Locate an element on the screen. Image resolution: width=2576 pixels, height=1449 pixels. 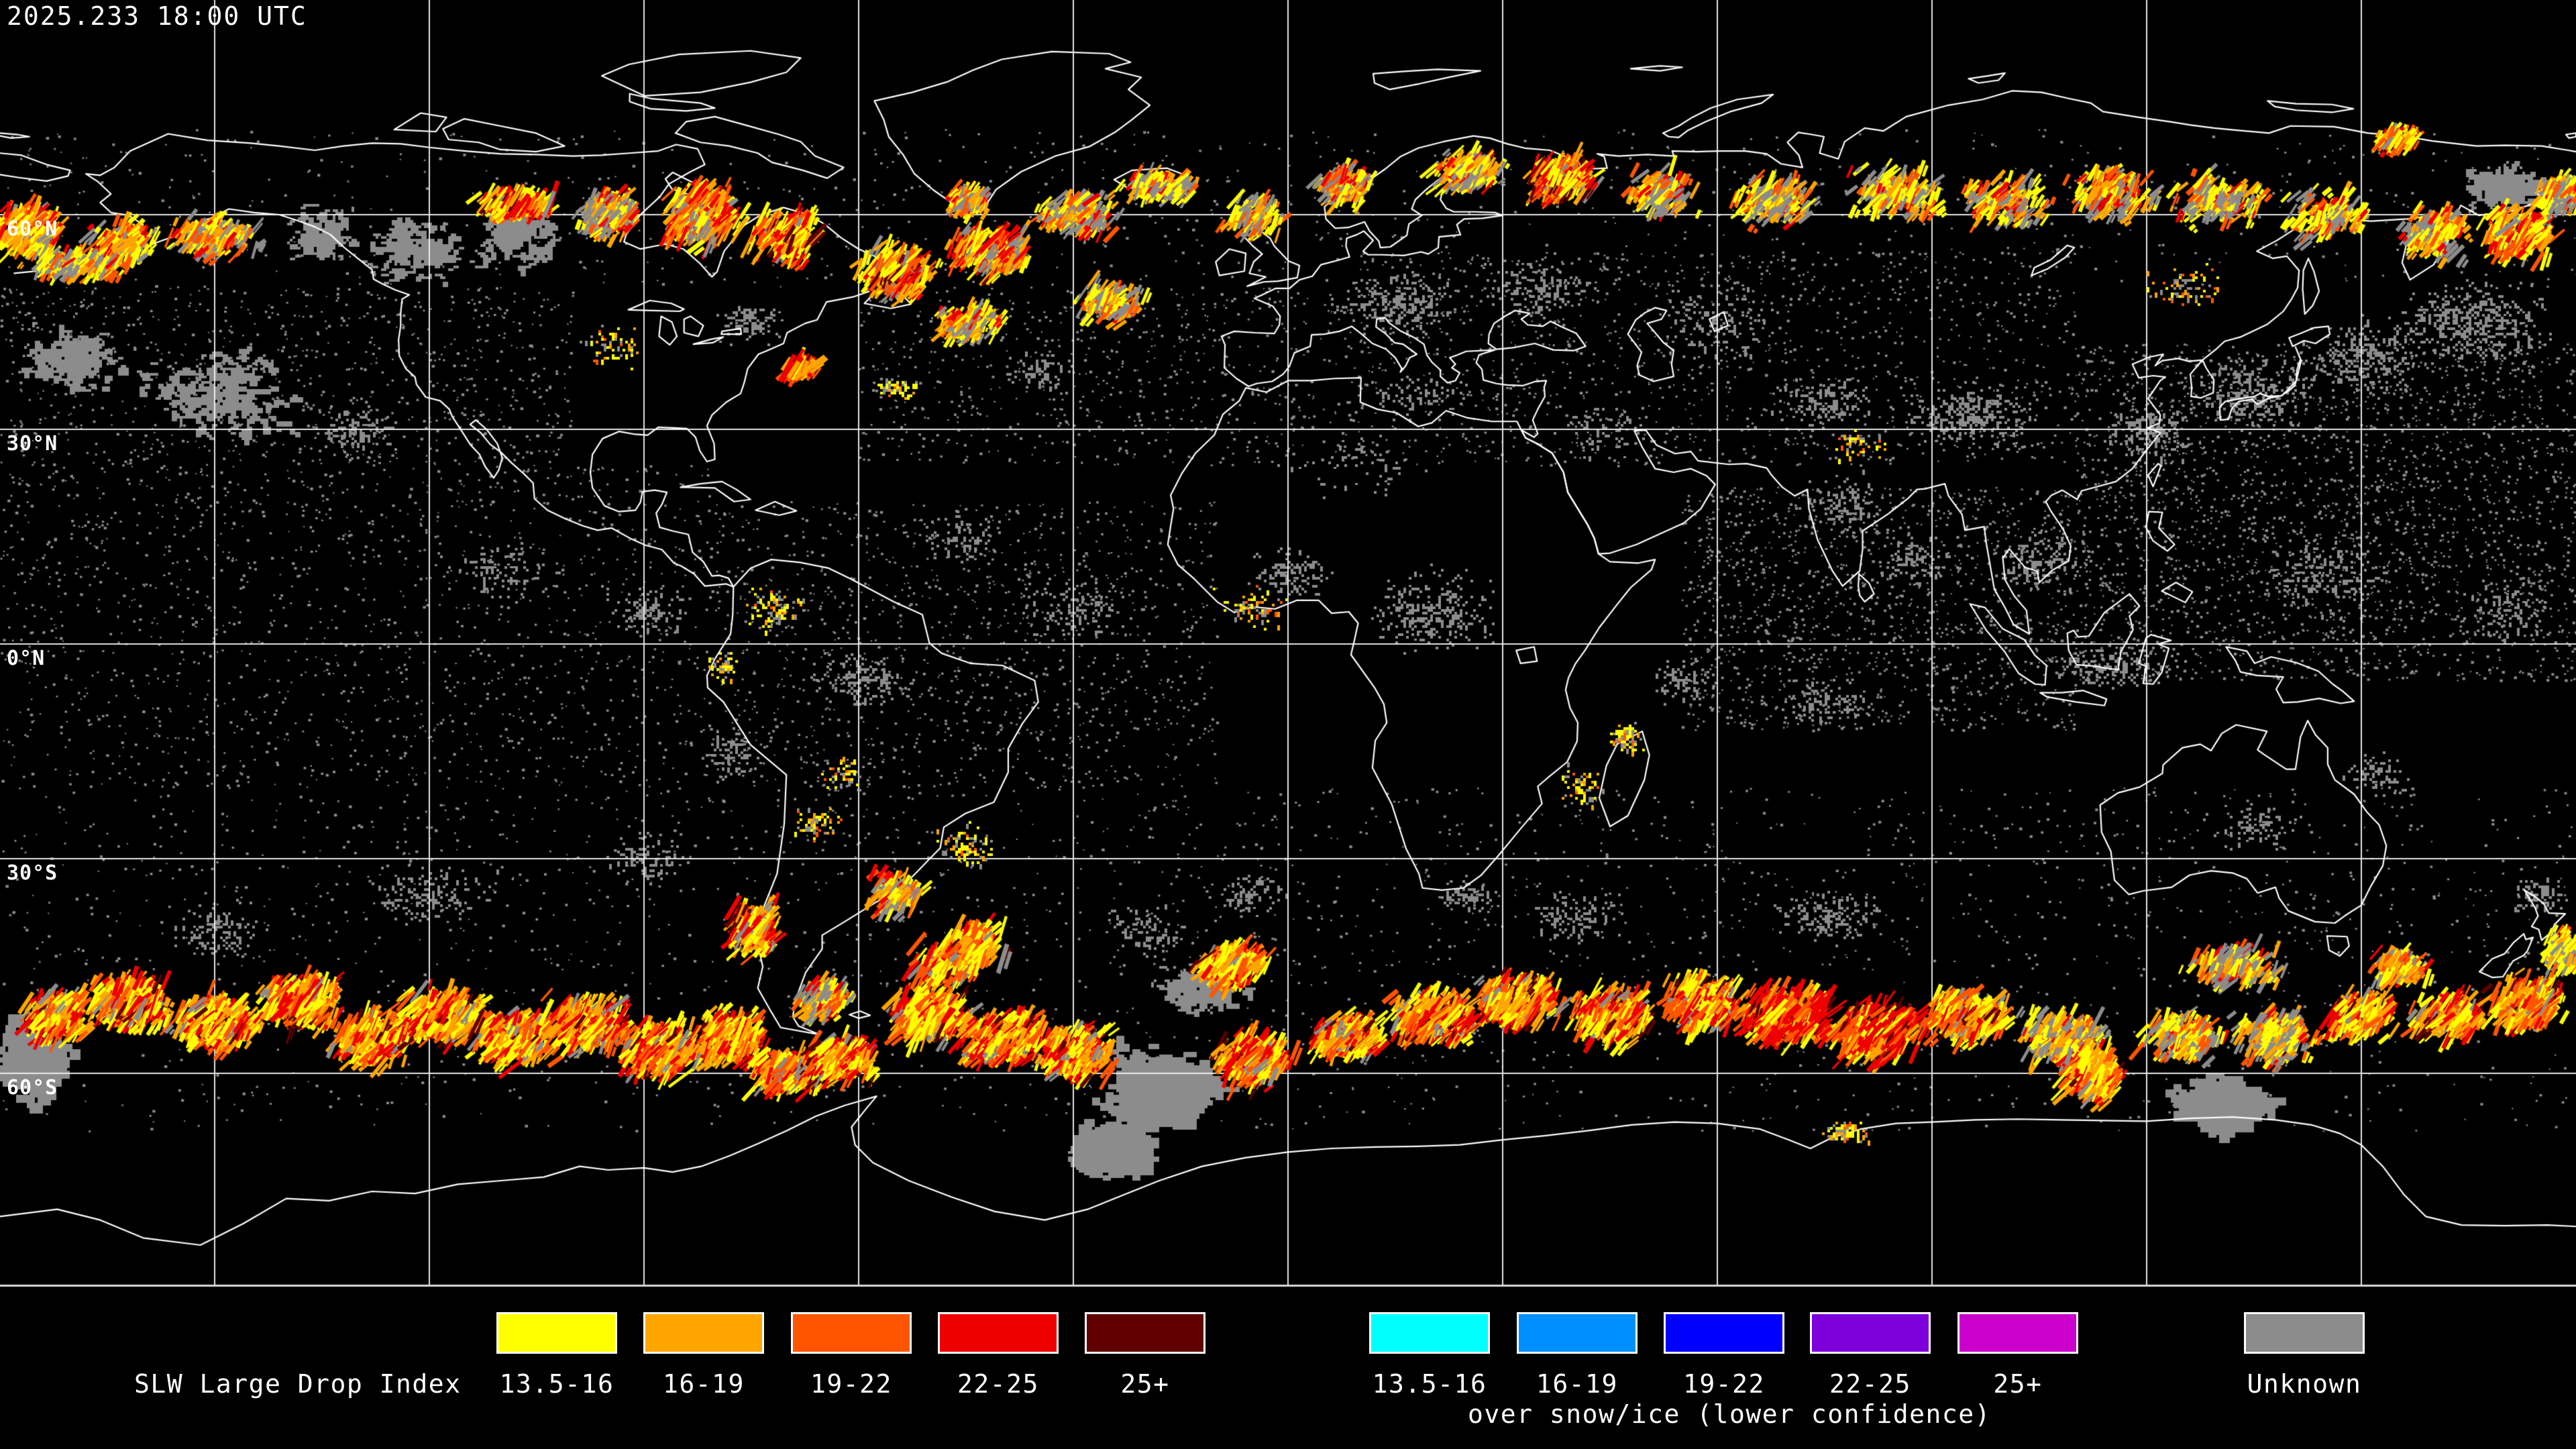
lat-label-60n: 60°N is located at coordinates (32, 229).